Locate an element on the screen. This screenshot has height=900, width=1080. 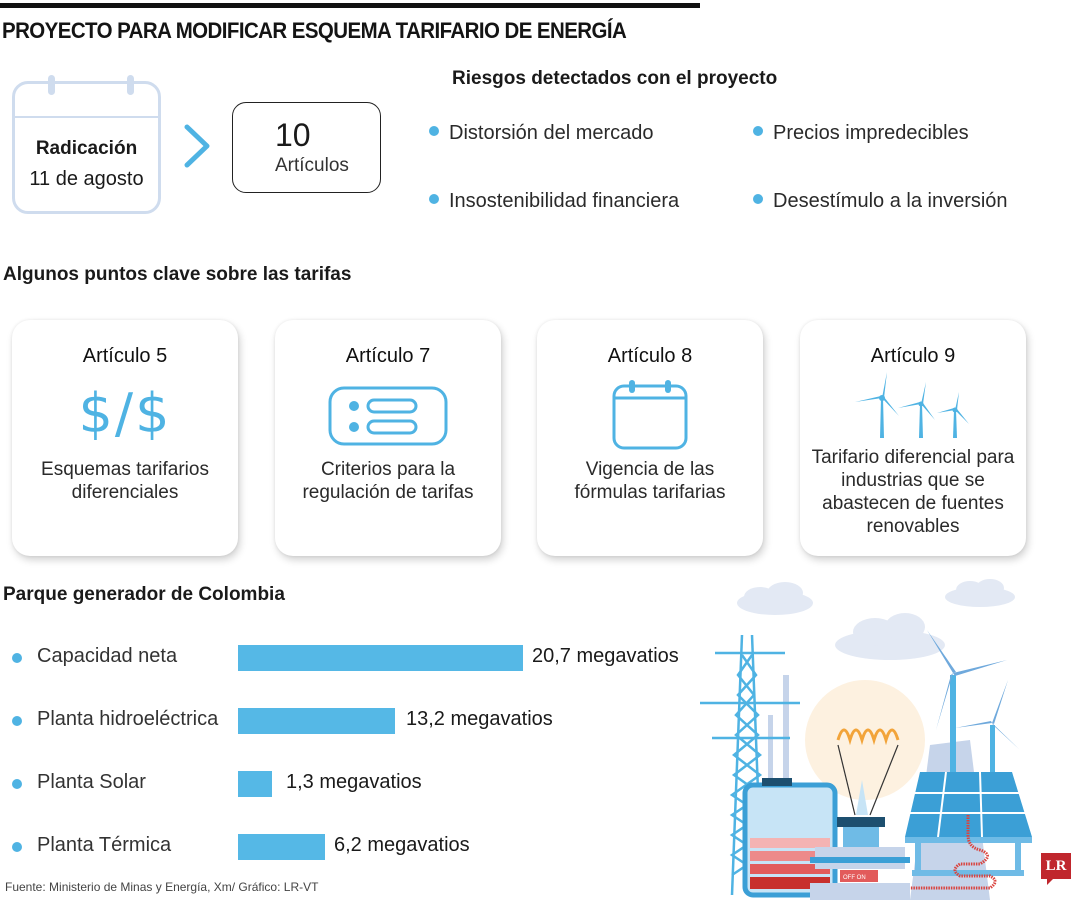
cloud-icon is located at coordinates (876, 619).